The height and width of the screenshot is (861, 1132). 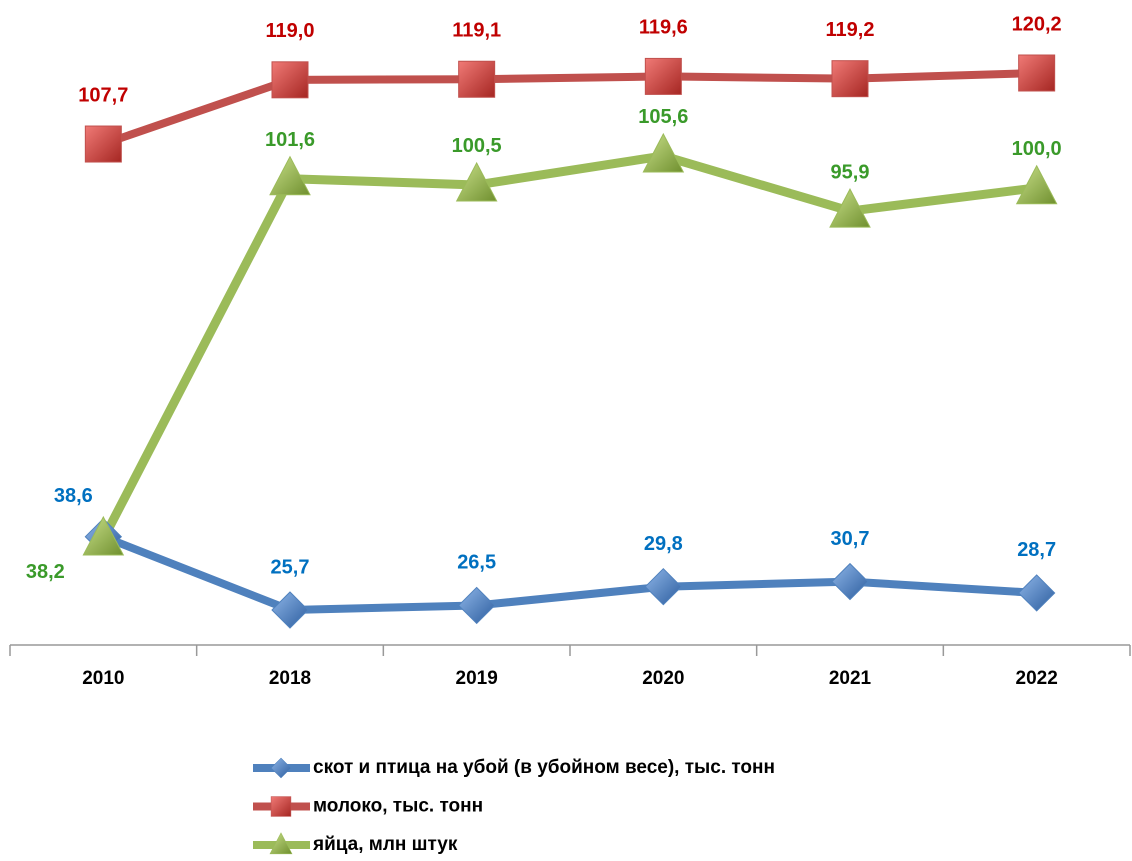 What do you see at coordinates (850, 678) in the screenshot?
I see `x-tick-label: 2021` at bounding box center [850, 678].